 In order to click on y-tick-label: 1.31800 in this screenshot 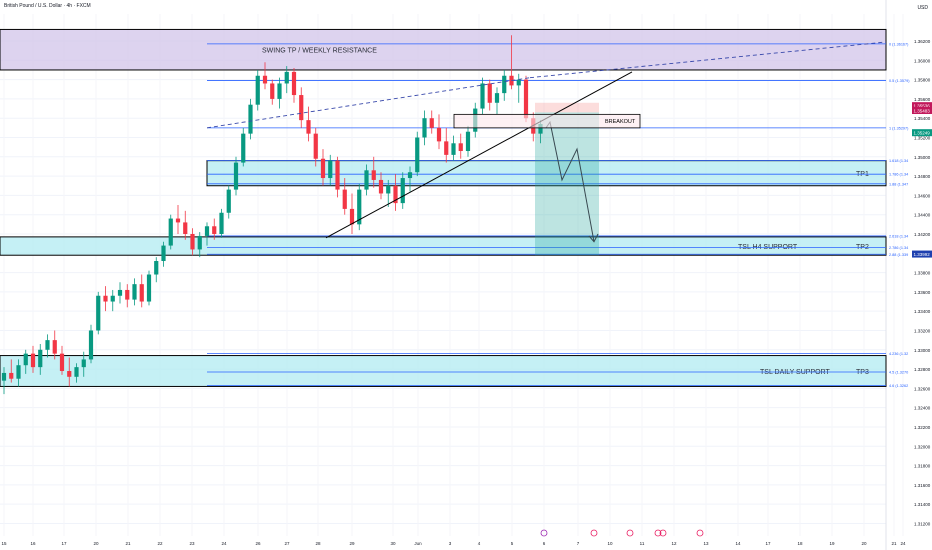, I will do `click(922, 466)`.